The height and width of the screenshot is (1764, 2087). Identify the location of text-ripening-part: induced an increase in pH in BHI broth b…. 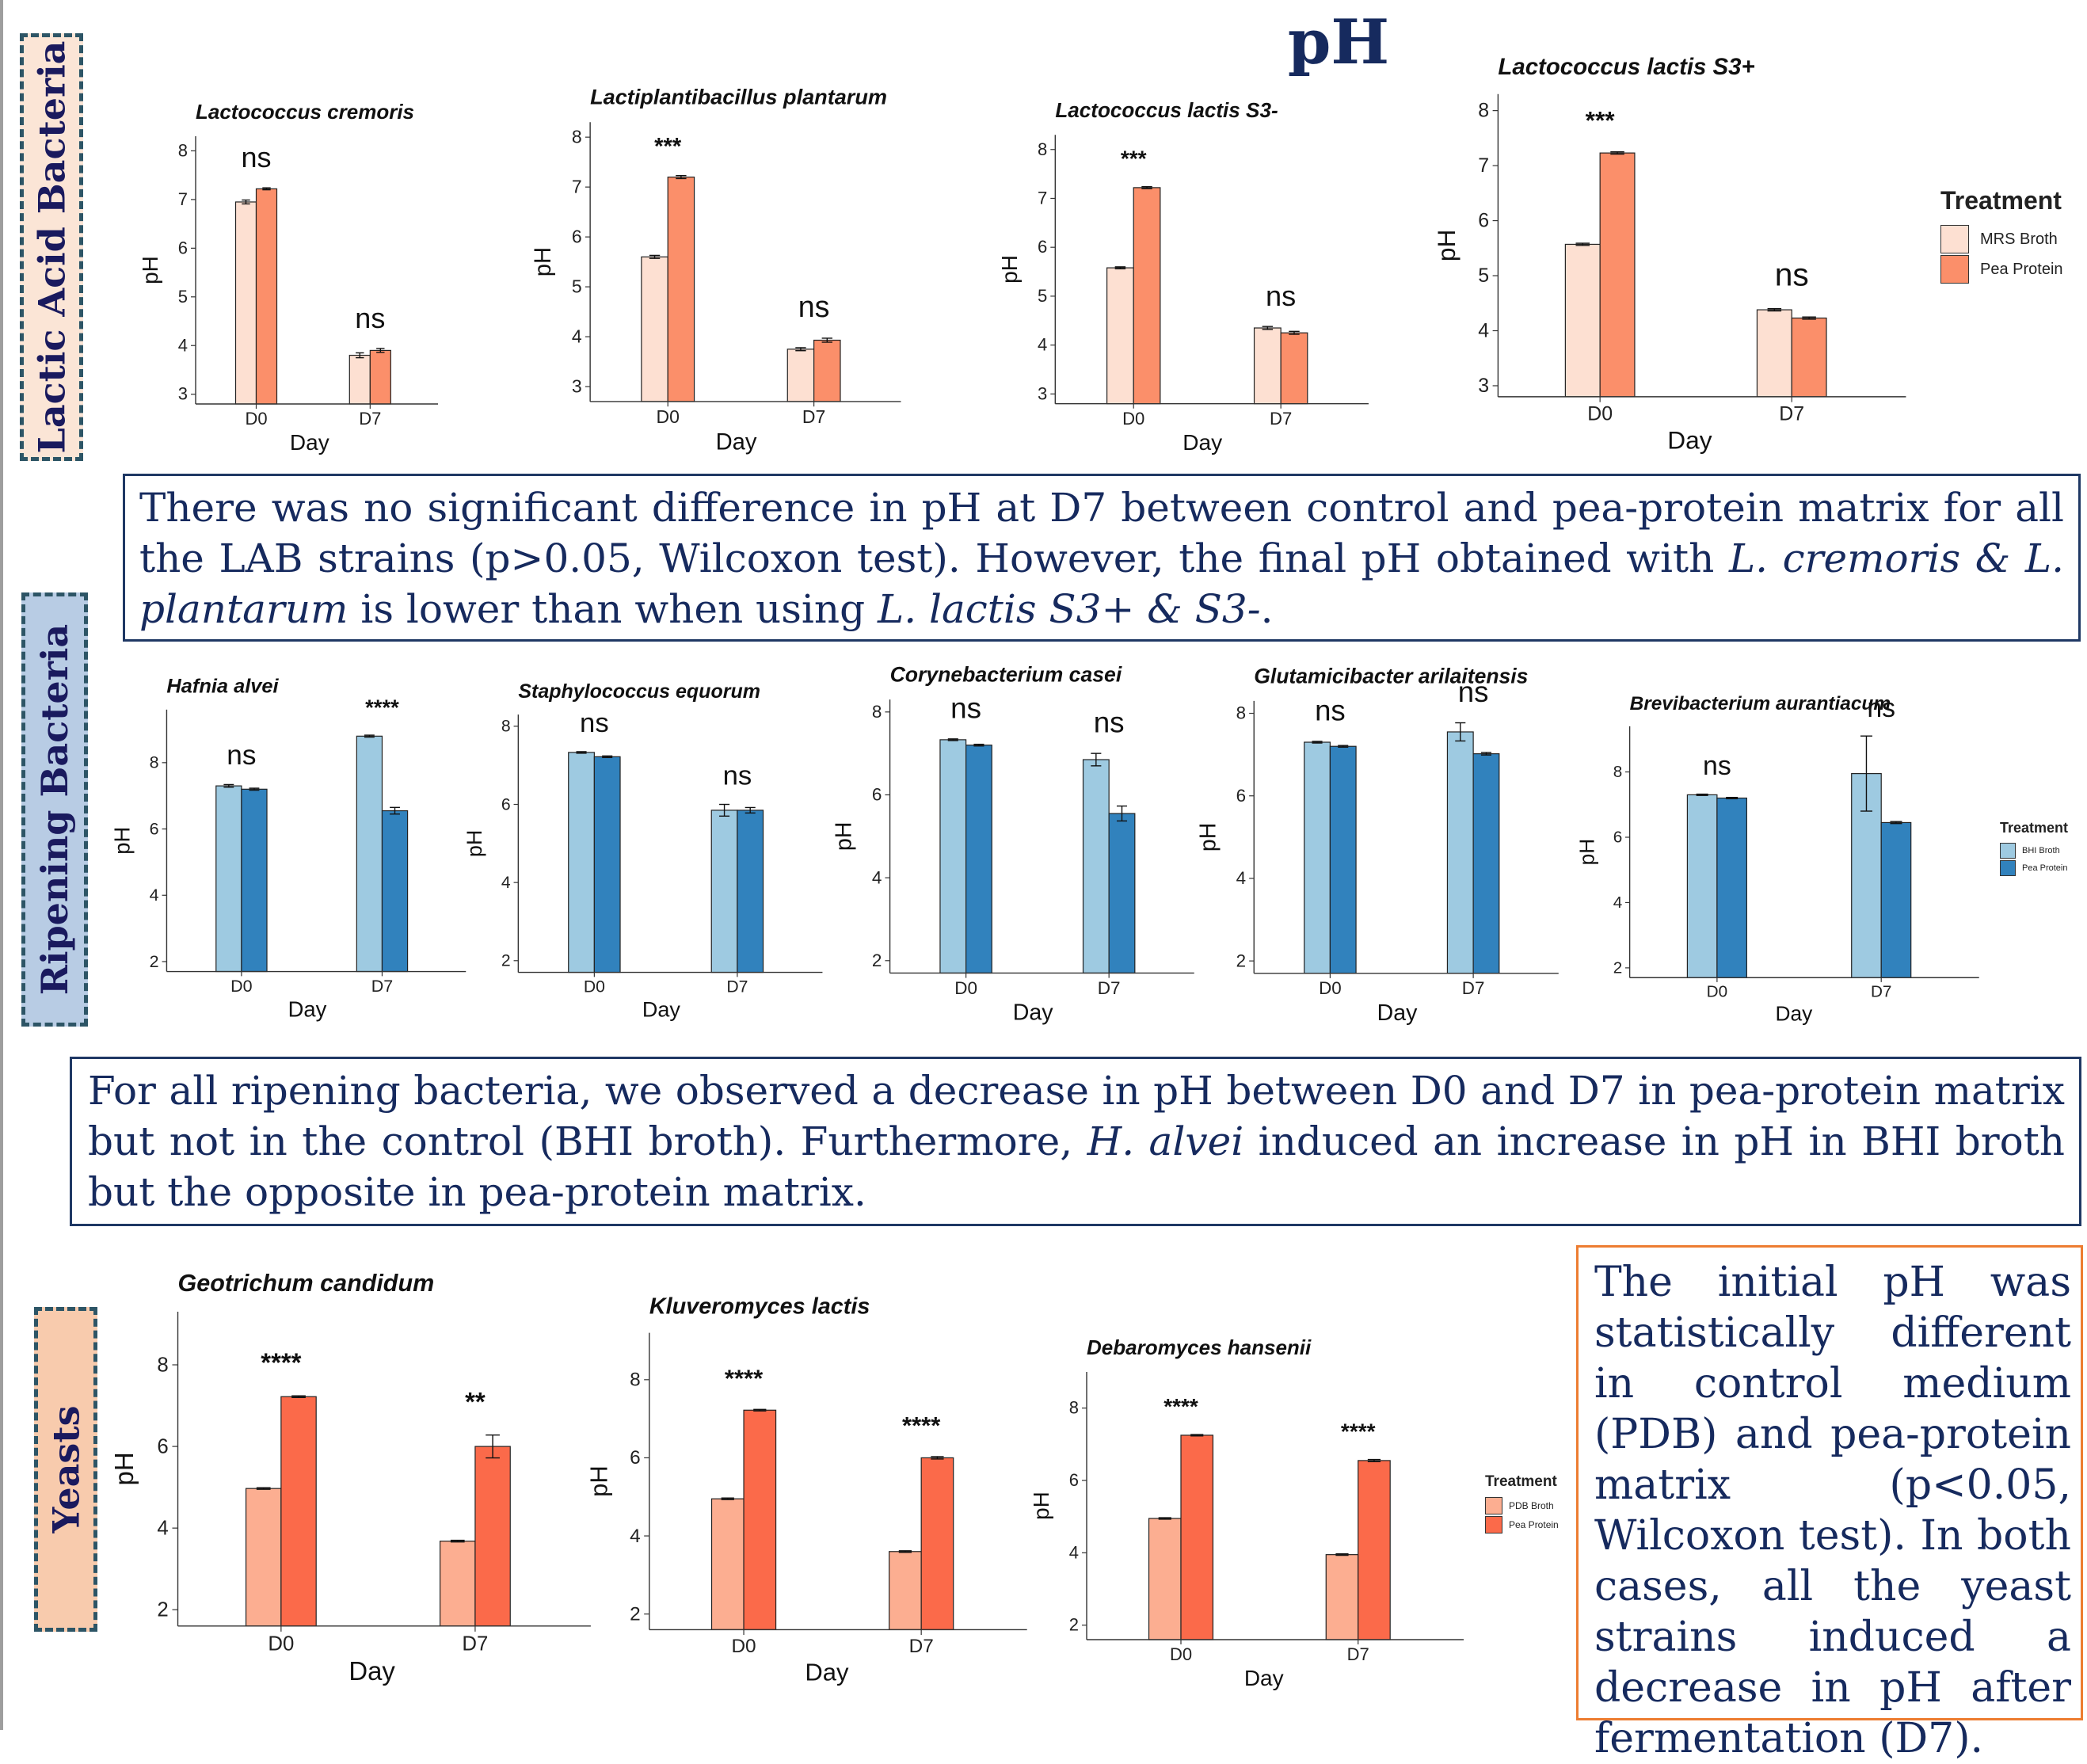
(1076, 1166).